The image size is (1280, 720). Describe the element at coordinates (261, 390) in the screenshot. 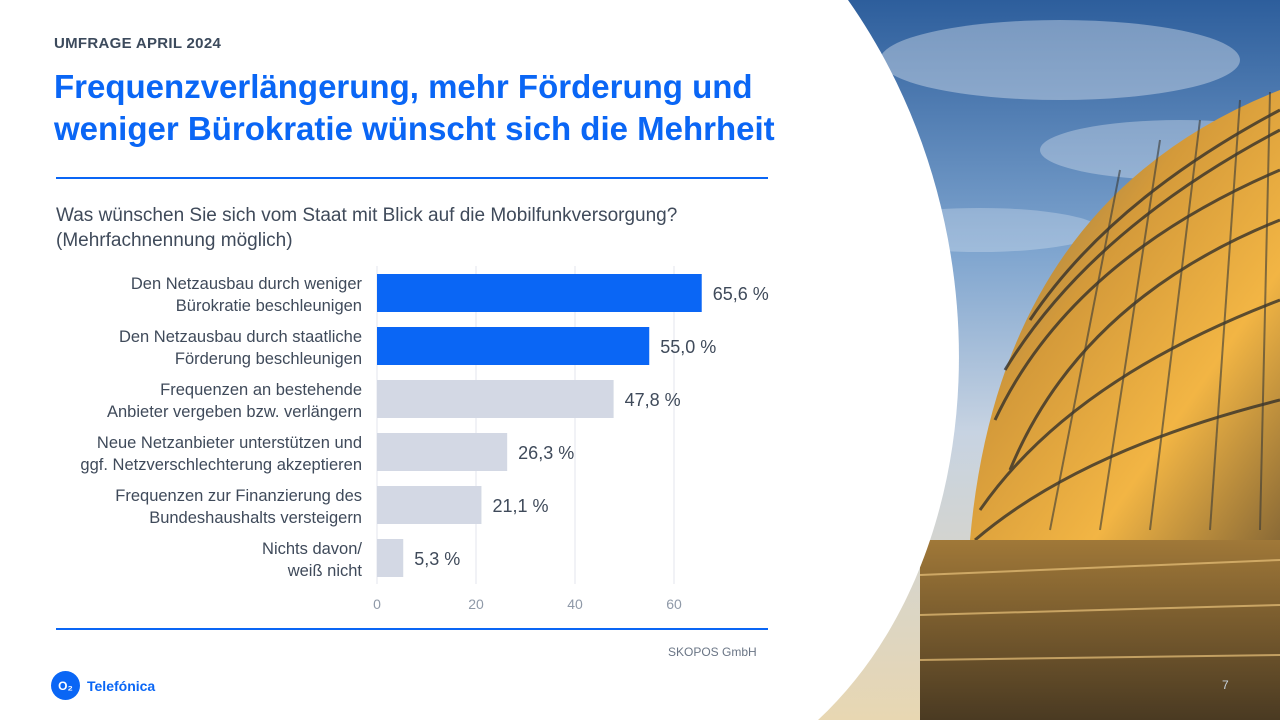

I see `category-label: Frequenzen an bestehende` at that location.